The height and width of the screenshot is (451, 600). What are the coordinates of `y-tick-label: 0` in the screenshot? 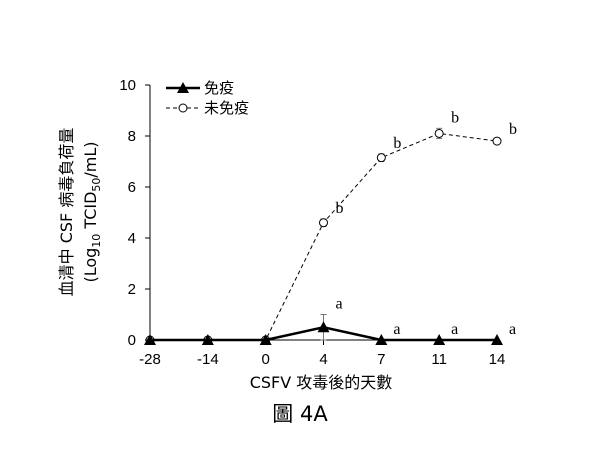 It's located at (132, 340).